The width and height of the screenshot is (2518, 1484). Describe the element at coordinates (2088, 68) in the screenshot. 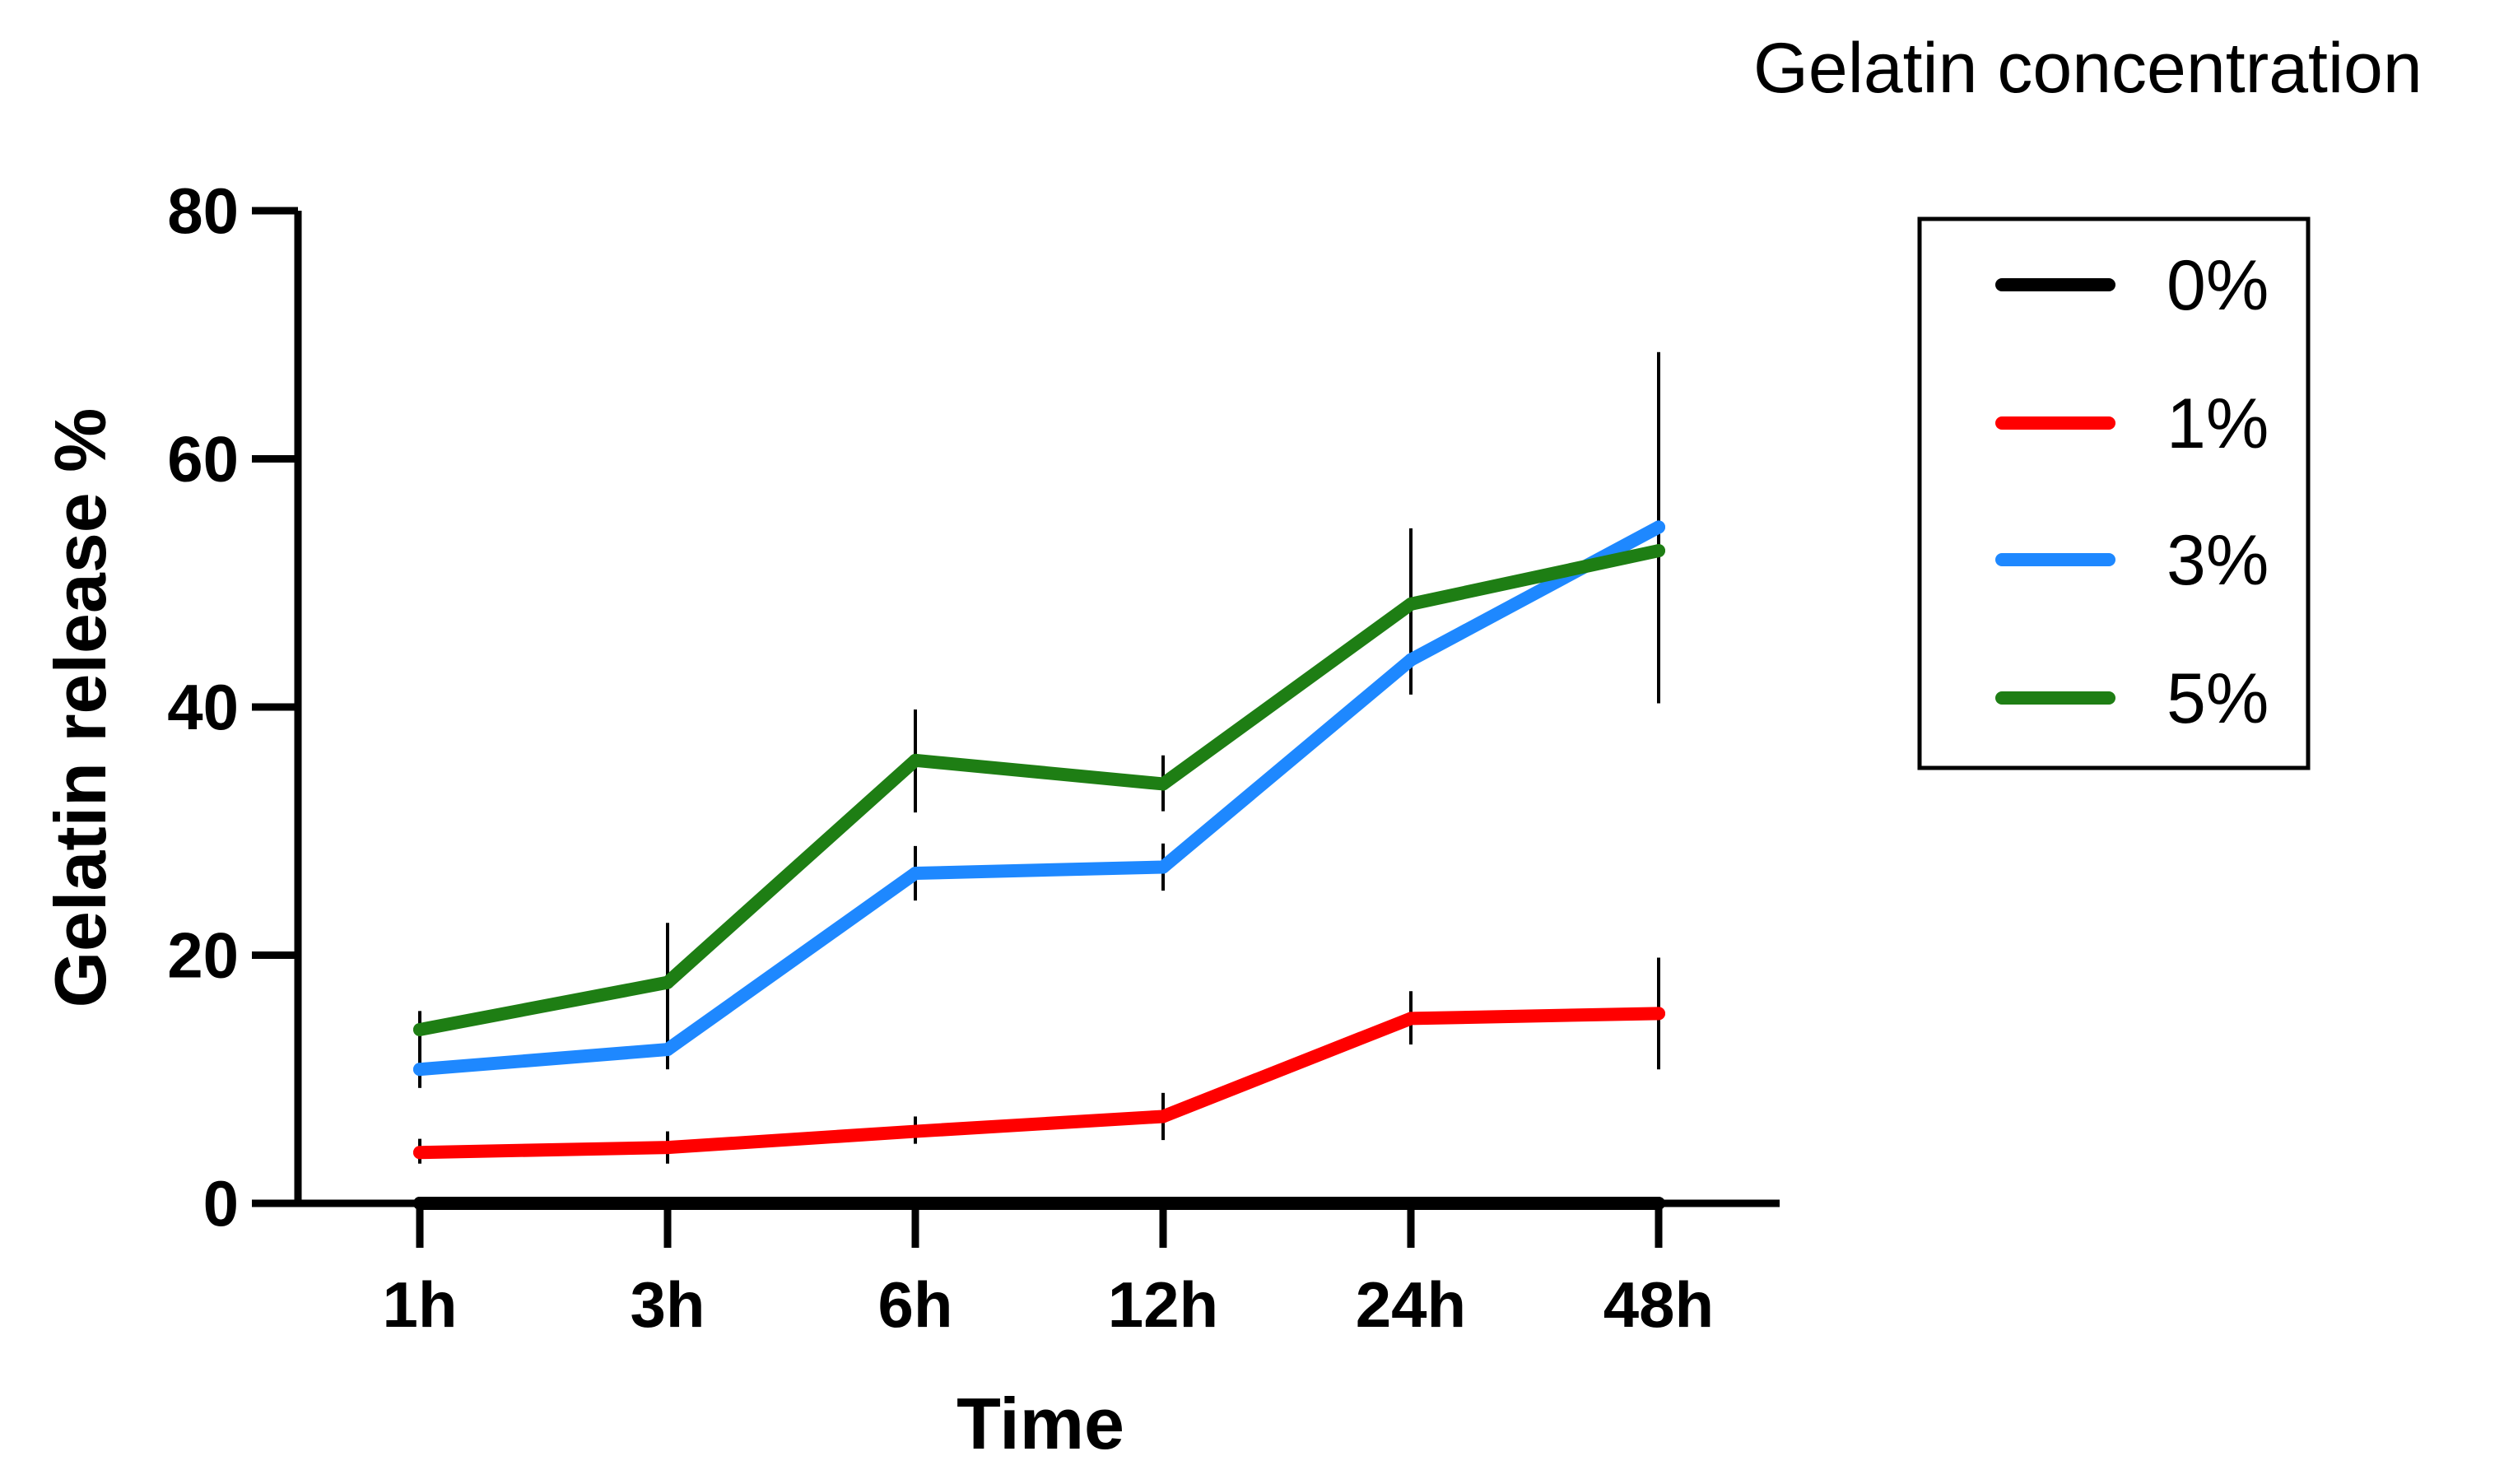

I see `legend-title: Gelatin concentration` at that location.